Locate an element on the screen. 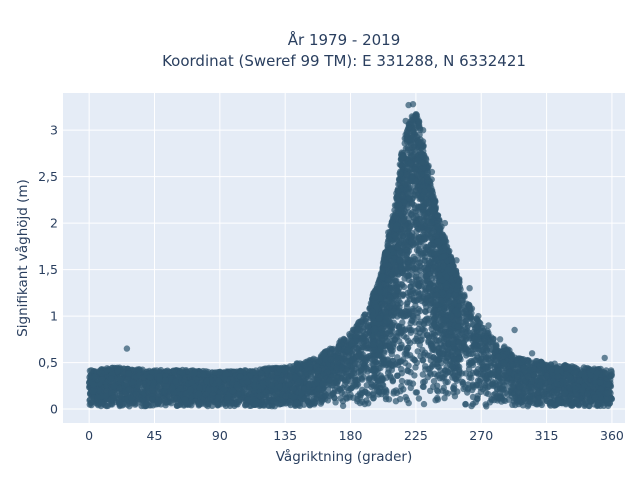 The height and width of the screenshot is (480, 640). chart-title: År 1979 - 2019 is located at coordinates (344, 39).